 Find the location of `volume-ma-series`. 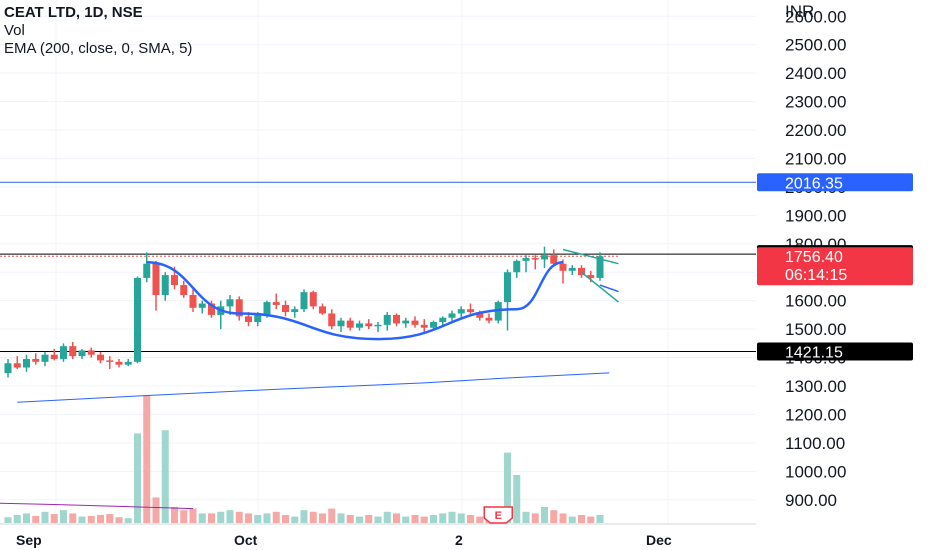

volume-ma-series is located at coordinates (97, 506).